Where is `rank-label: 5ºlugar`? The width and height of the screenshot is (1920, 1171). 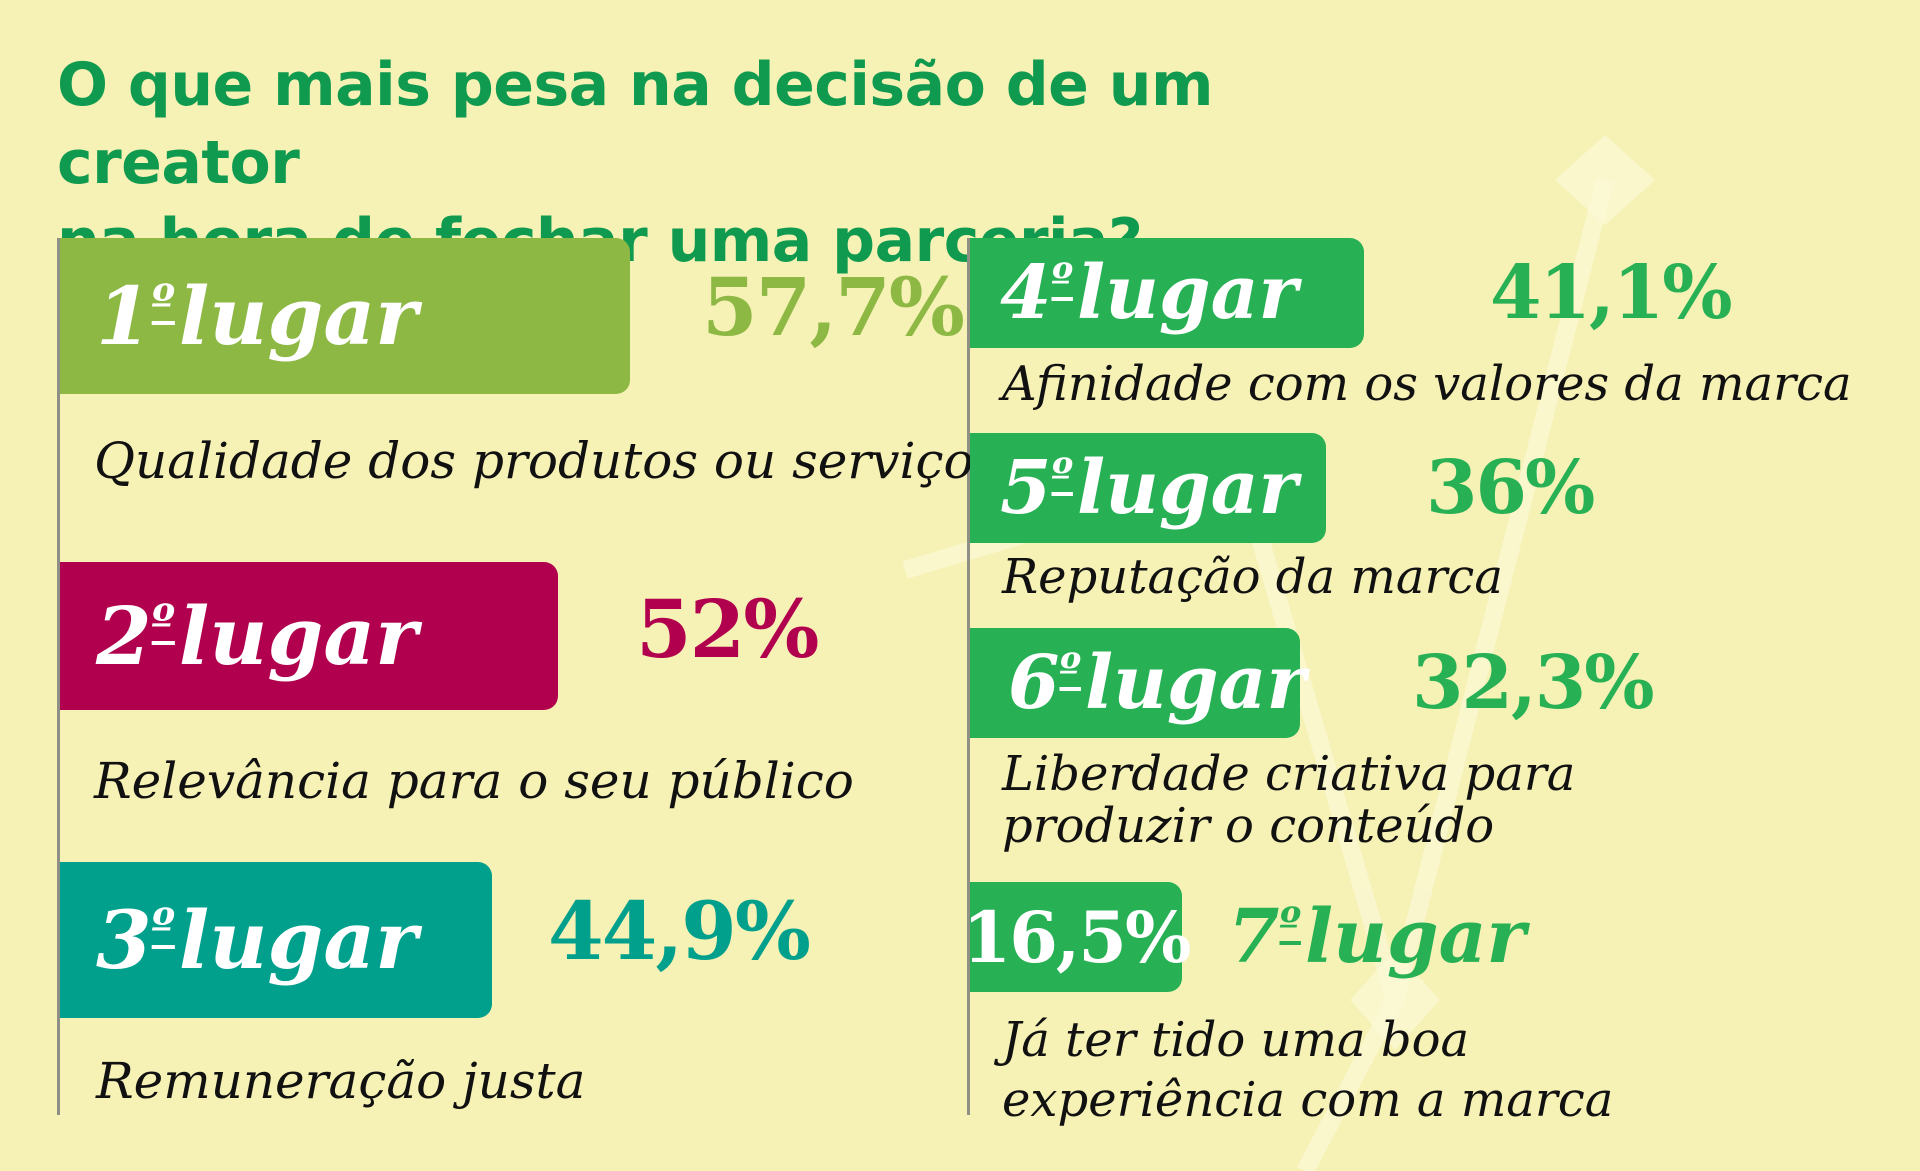 rank-label: 5ºlugar is located at coordinates (1134, 488).